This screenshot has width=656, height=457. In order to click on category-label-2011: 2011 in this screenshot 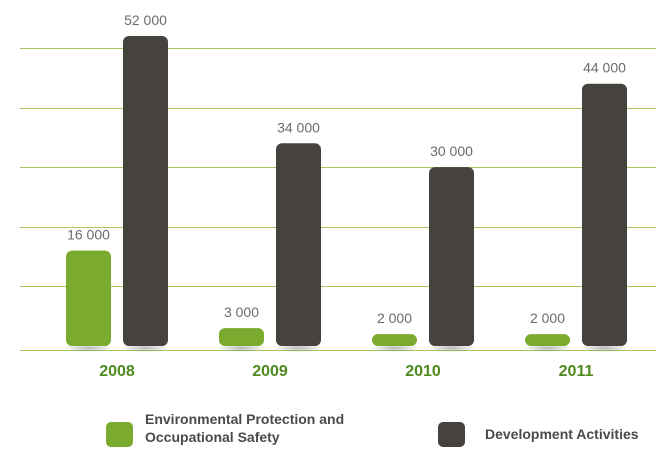, I will do `click(576, 371)`.